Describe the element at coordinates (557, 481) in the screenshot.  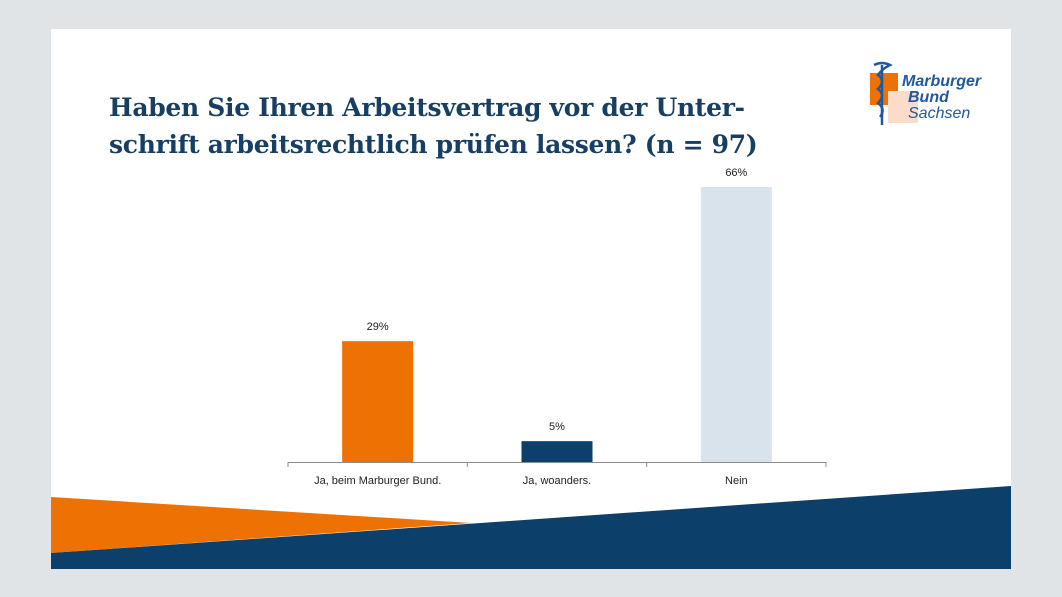
I see `category-label-1: Ja, woanders.` at that location.